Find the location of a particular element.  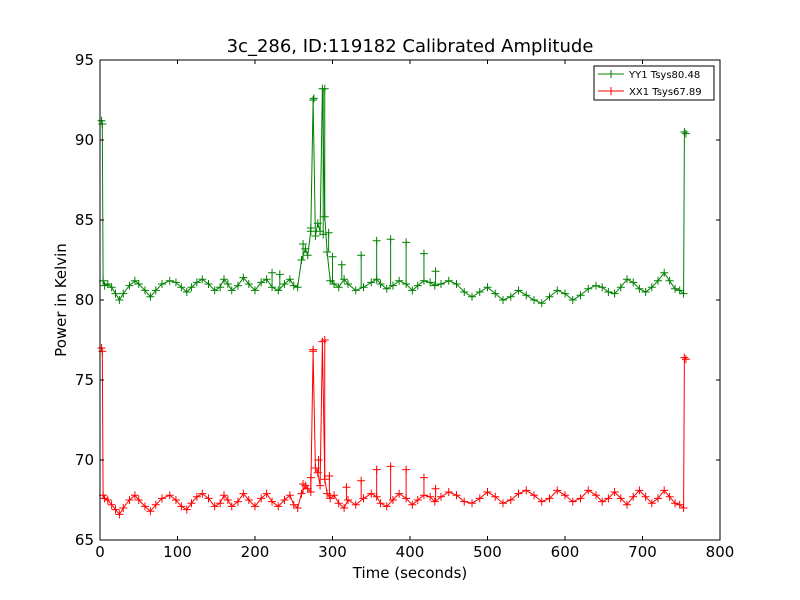

y-axis-title: Power in Kelvin is located at coordinates (61, 300).